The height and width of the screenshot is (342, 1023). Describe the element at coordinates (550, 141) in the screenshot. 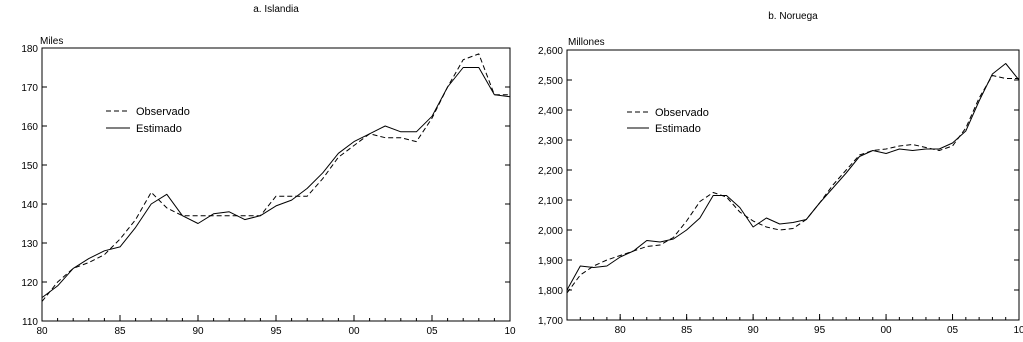

I see `y-tick-label: 2,300` at that location.